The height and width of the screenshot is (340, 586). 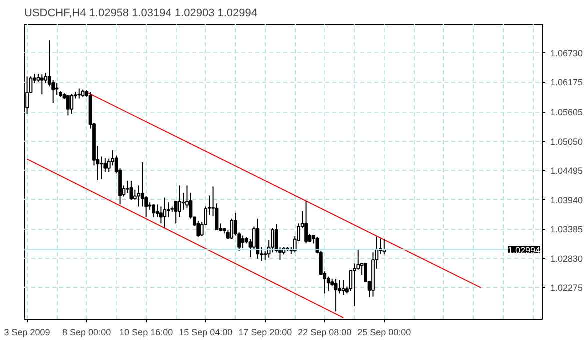 I want to click on y-tick-label: 1.06730, so click(x=567, y=53).